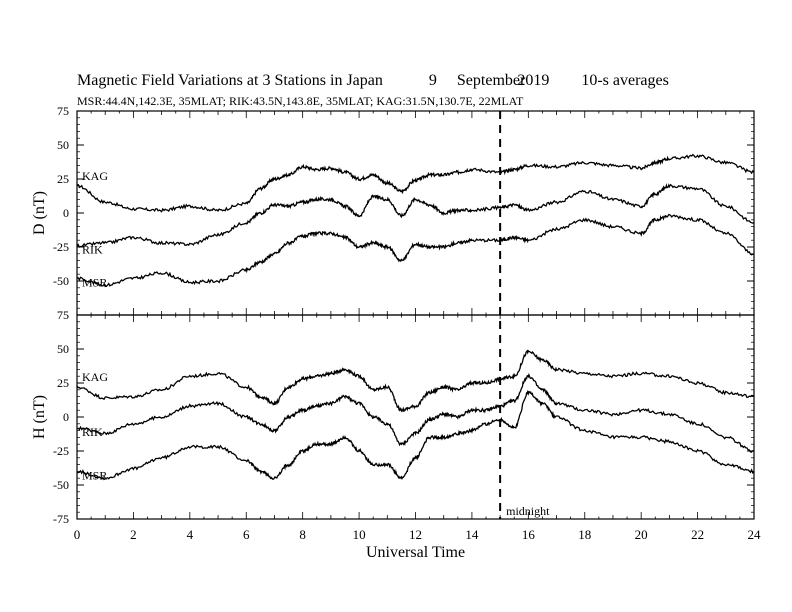  Describe the element at coordinates (528, 511) in the screenshot. I see `midnight-label: midnight` at that location.